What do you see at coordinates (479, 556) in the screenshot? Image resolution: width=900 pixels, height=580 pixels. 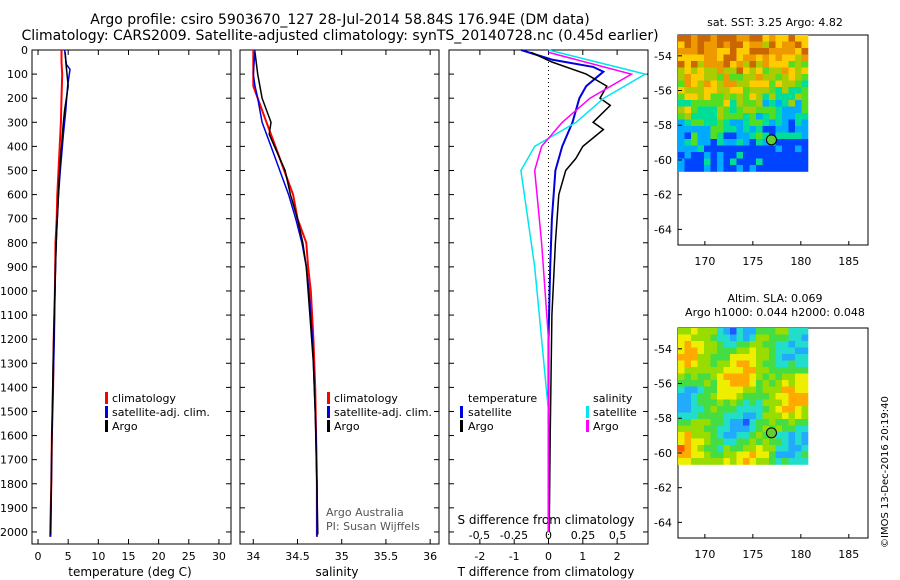 I see `x-tick-label: -2` at bounding box center [479, 556].